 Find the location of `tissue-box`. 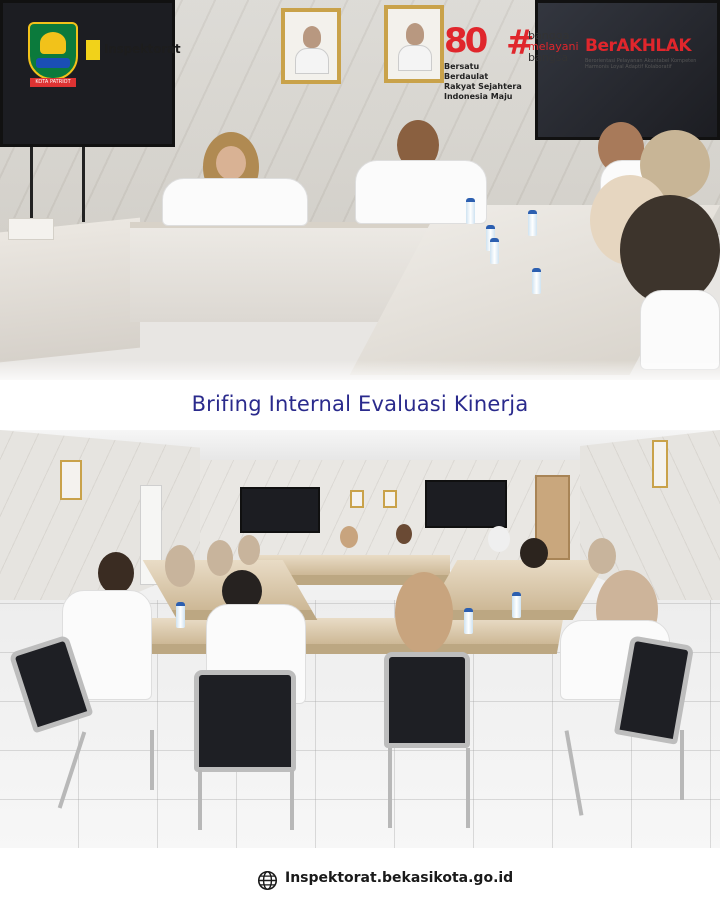

tissue-box is located at coordinates (31, 229).